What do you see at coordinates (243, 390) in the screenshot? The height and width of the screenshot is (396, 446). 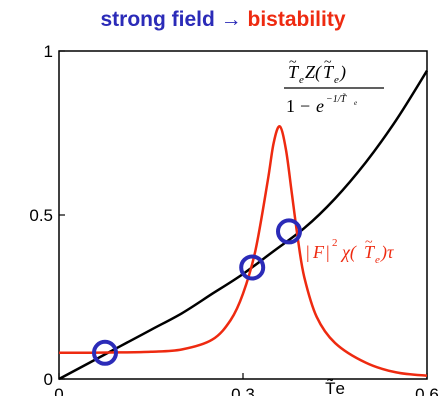 I see `x-tick-label: 0.3` at bounding box center [243, 390].